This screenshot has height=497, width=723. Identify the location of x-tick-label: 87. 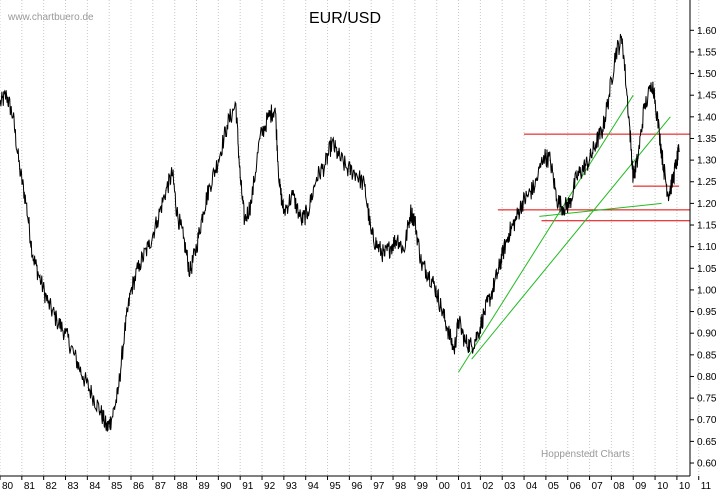
(161, 486).